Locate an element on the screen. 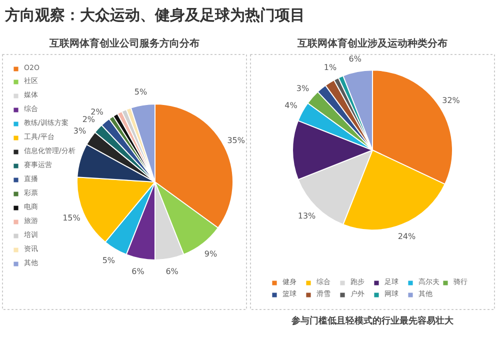 Image resolution: width=500 pixels, height=362 pixels. data-label: 35% is located at coordinates (236, 141).